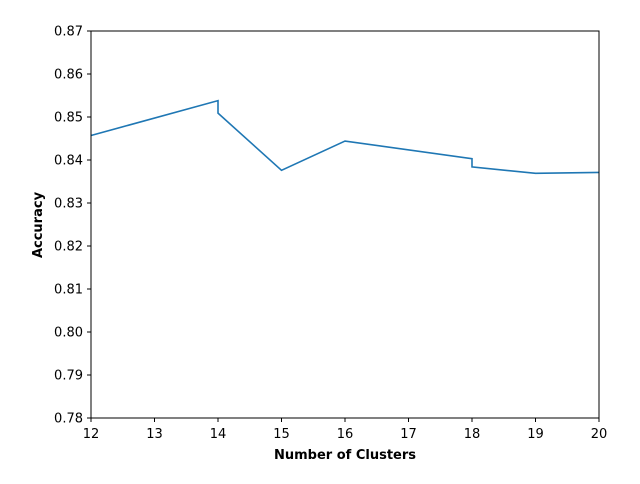 The width and height of the screenshot is (640, 484). I want to click on y-axis-ticks: 0.78 0.79 0.80 0.81 0.82 0.83 0.84 0.85 0.86 0.87, so click(72, 226).